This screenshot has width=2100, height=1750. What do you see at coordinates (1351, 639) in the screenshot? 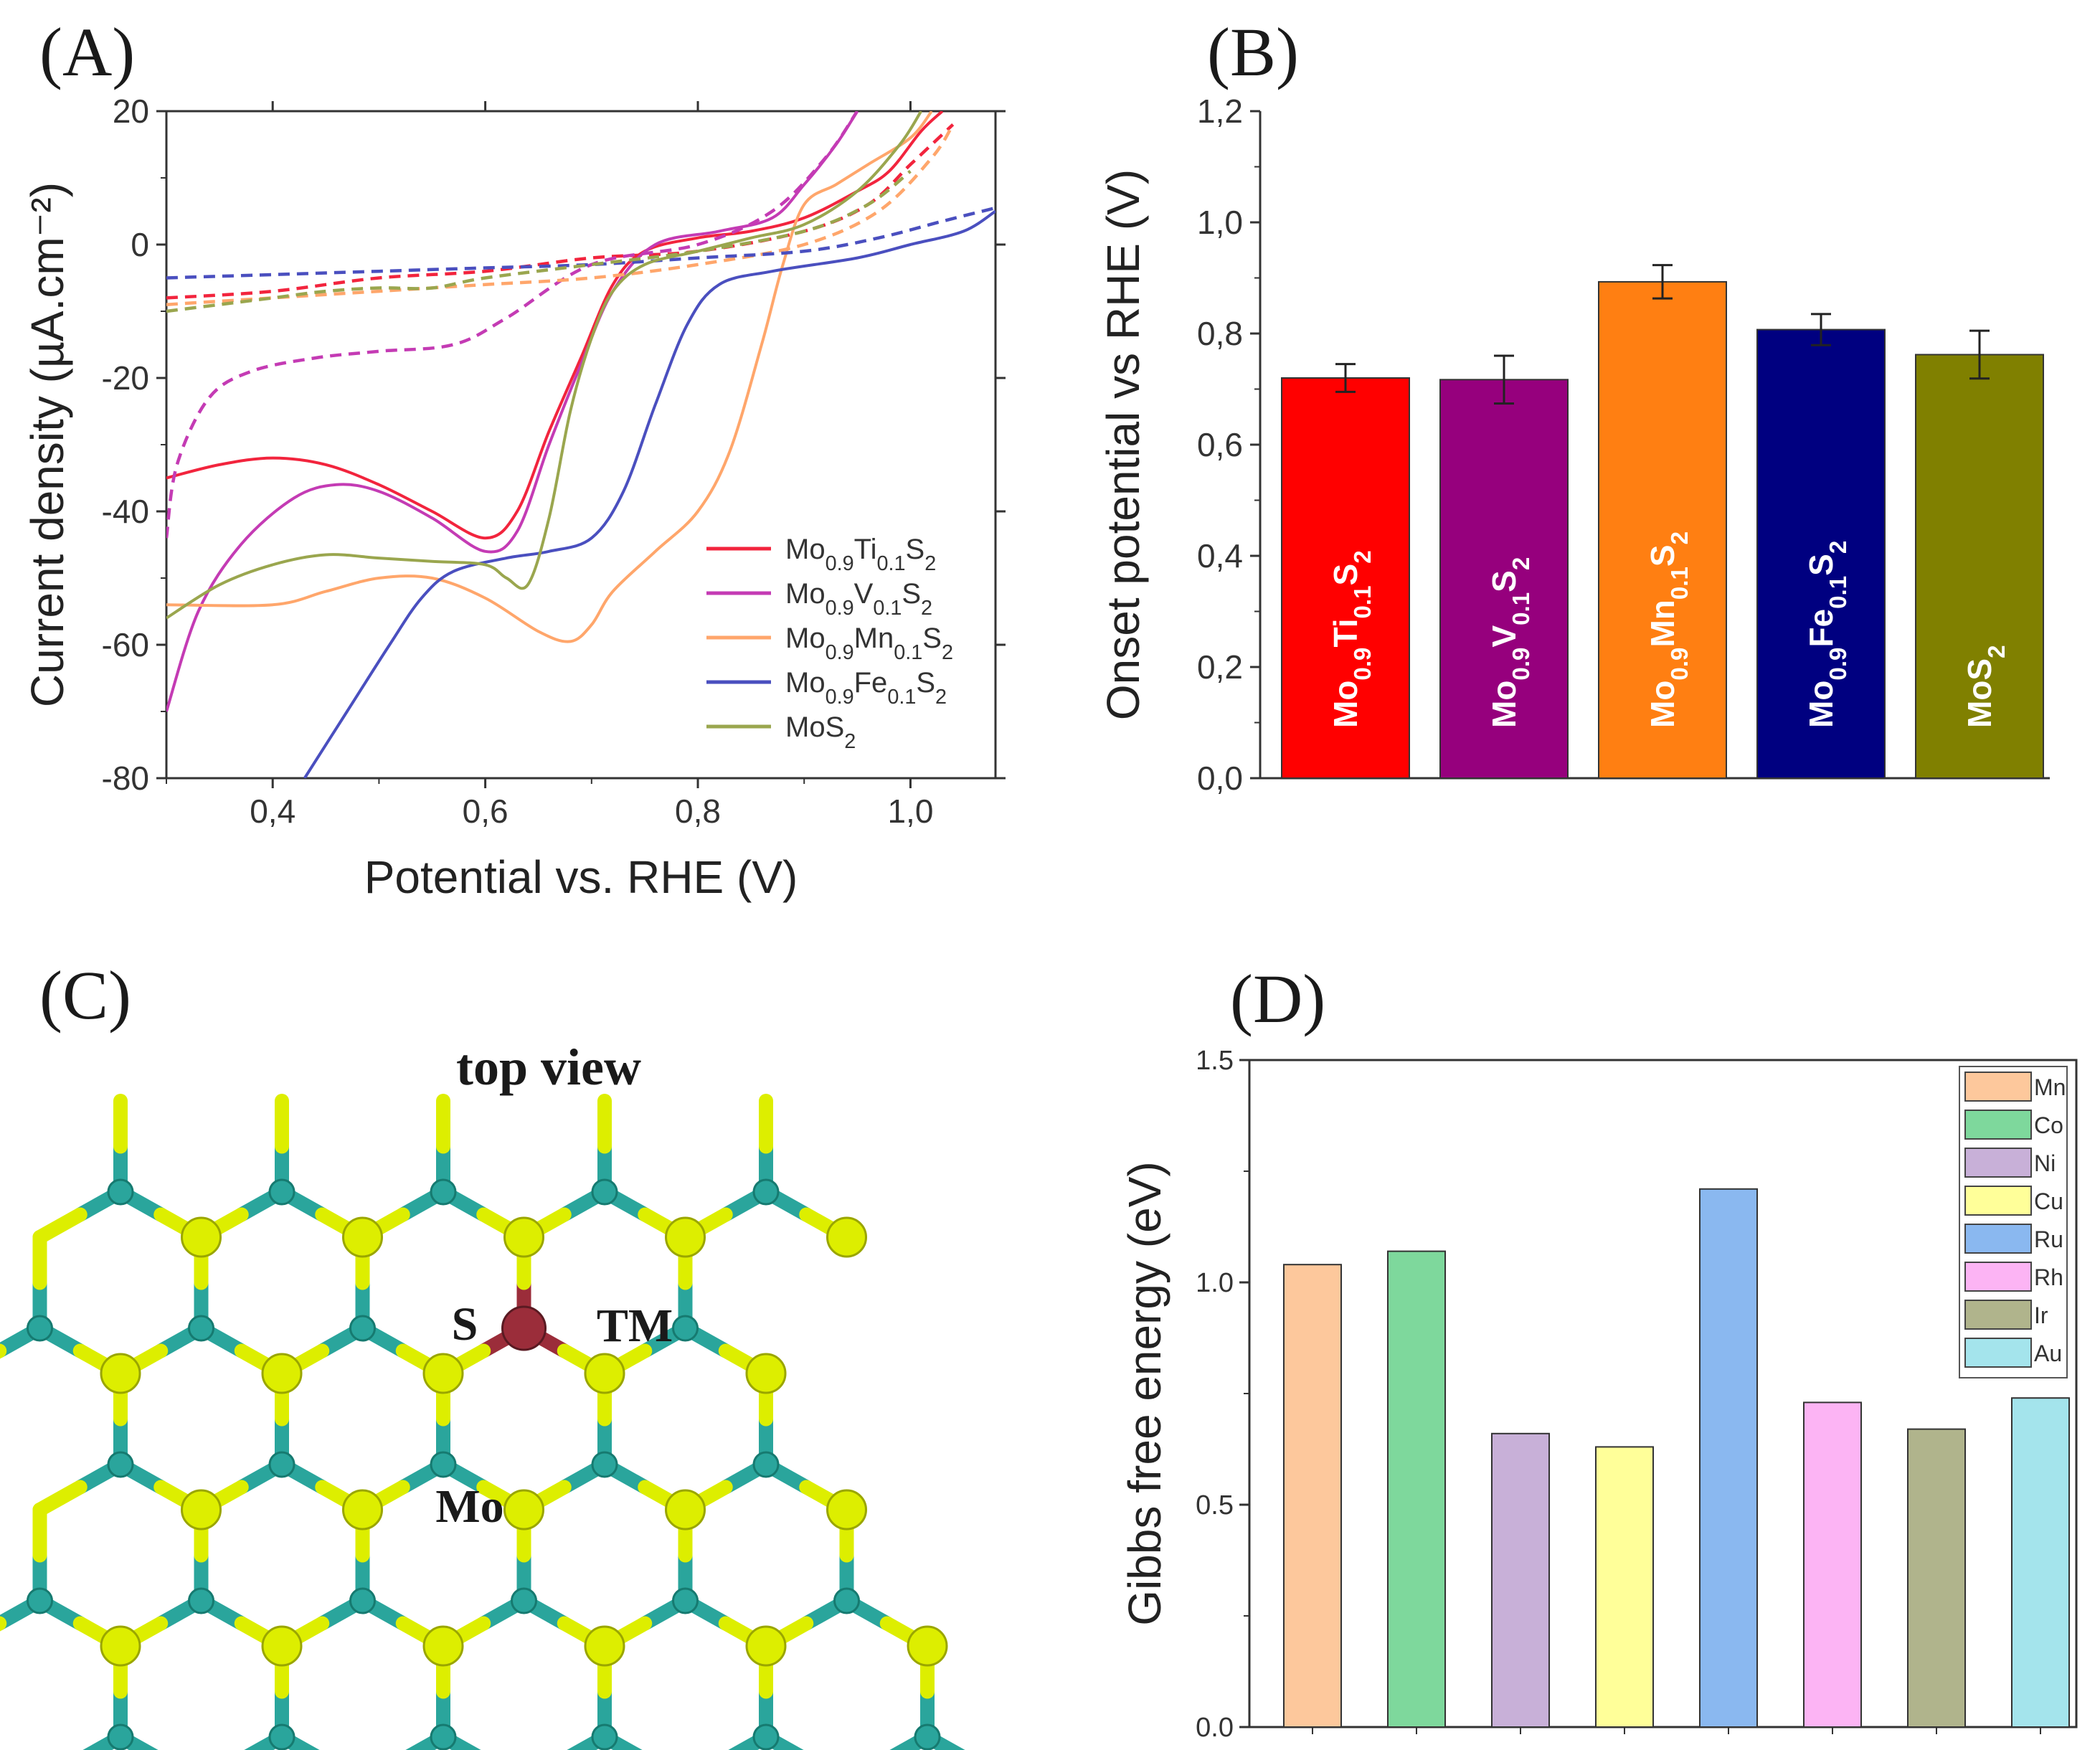
I see `bar-label: Mo0.9Ti0.1S2` at bounding box center [1351, 639].